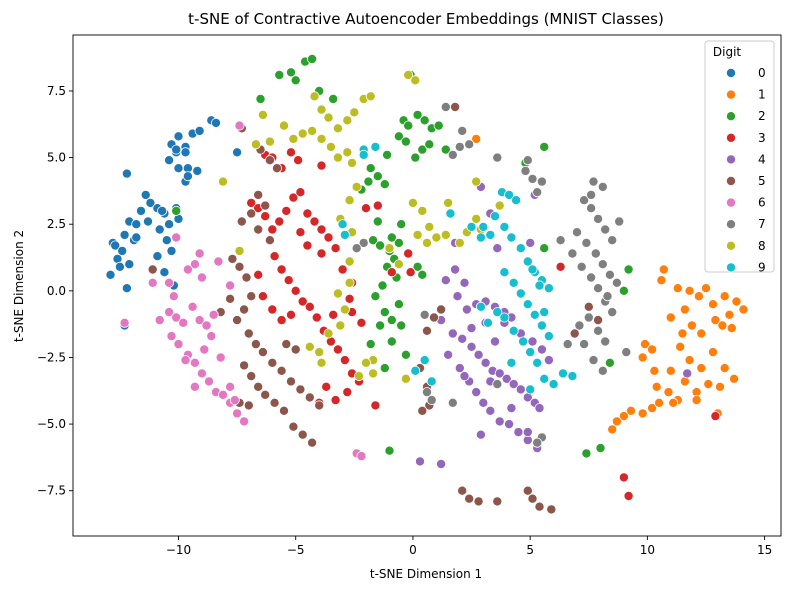  What do you see at coordinates (762, 159) in the screenshot?
I see `legend-label-4: 4` at bounding box center [762, 159].